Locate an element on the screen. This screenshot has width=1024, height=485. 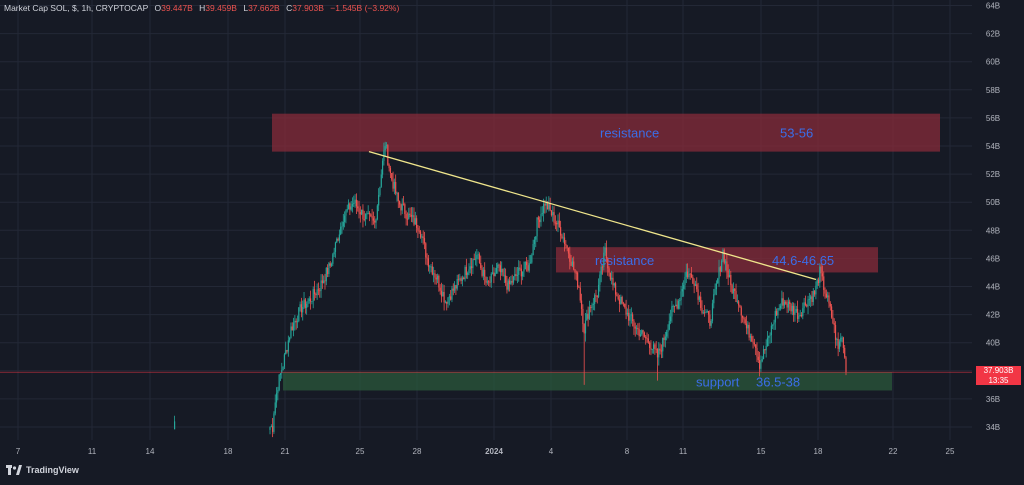
x-tick-label: 7 is located at coordinates (18, 451).